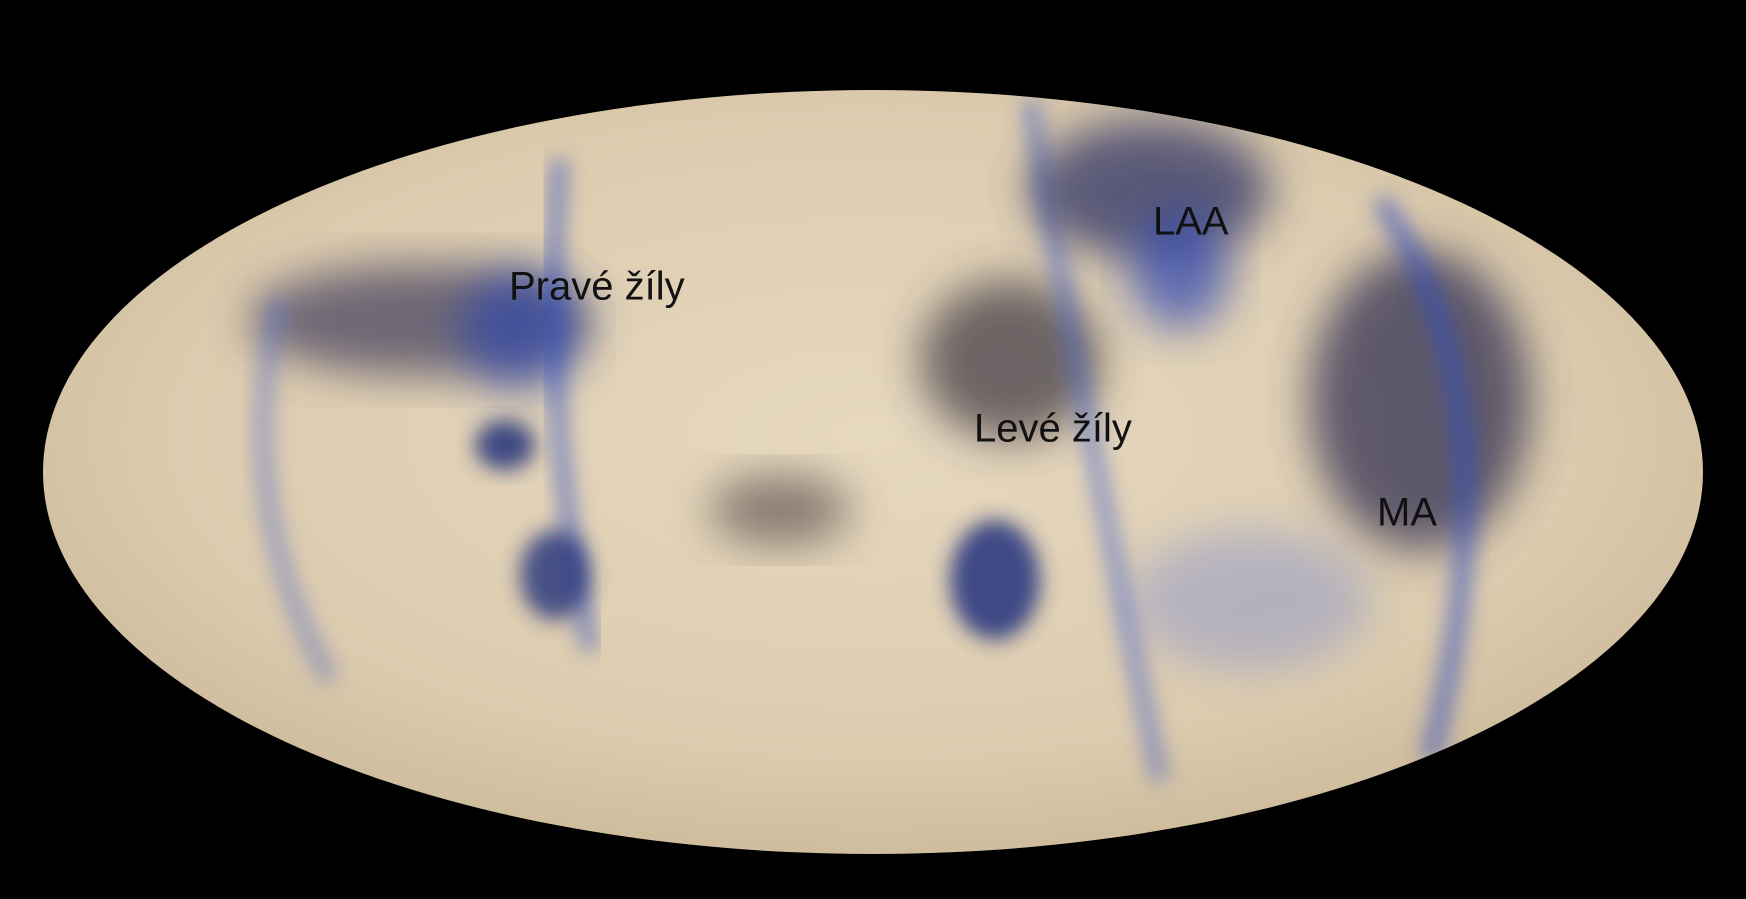  Describe the element at coordinates (1191, 222) in the screenshot. I see `label-laa: LAA` at that location.